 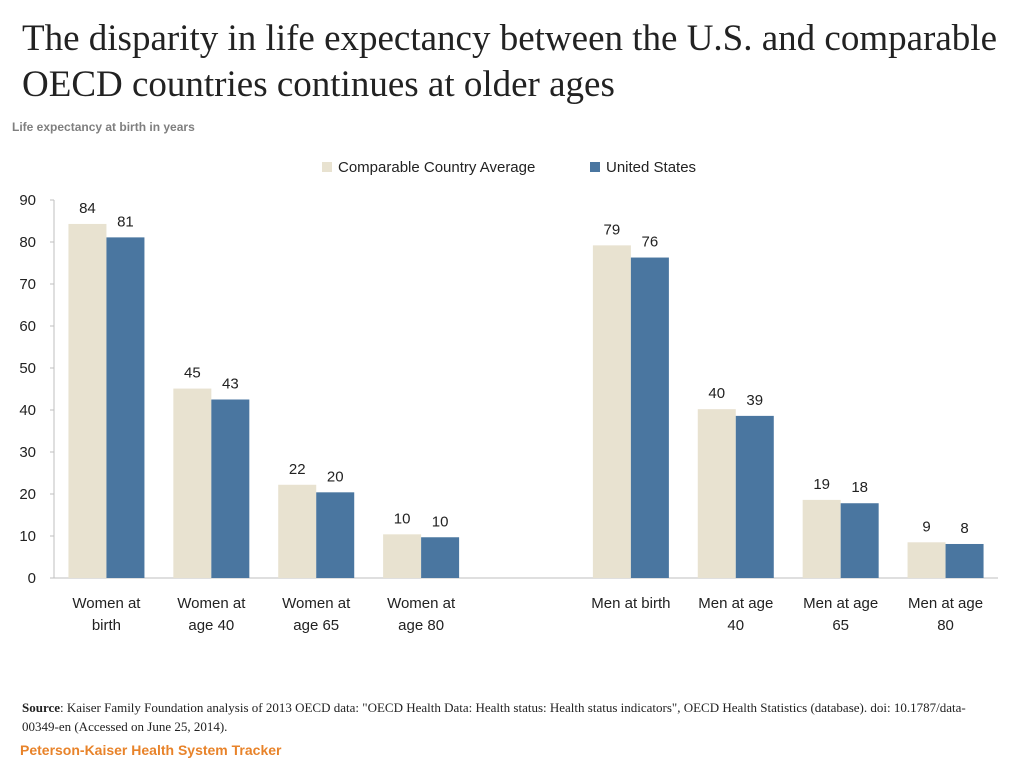 I want to click on data-label-0-1: 45, so click(x=192, y=373).